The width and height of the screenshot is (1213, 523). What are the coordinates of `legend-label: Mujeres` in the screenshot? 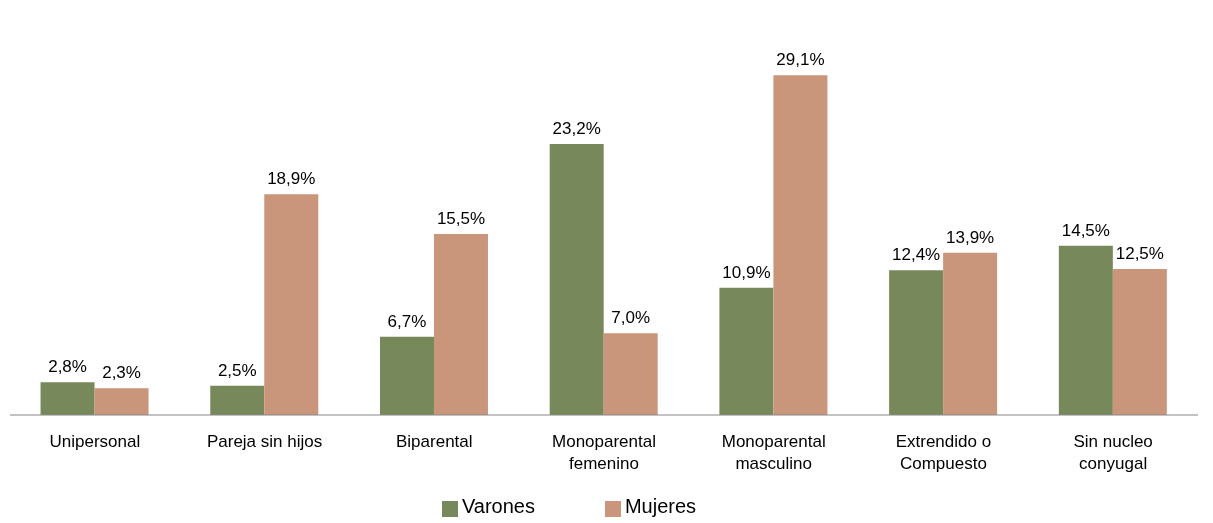 It's located at (660, 506).